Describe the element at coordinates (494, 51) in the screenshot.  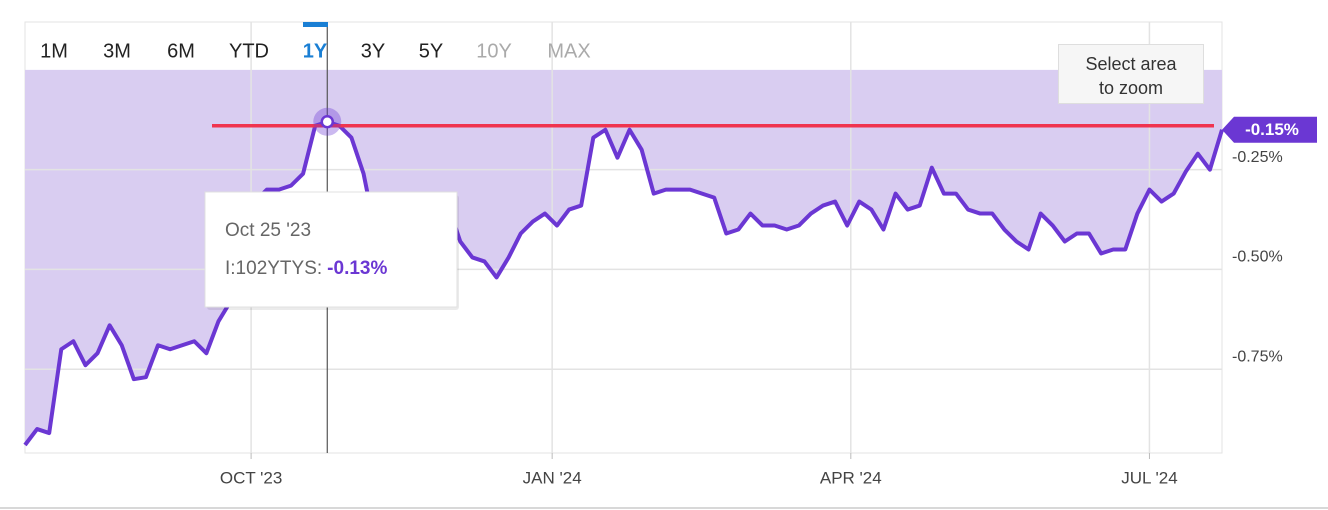
I see `range-button: 10Y` at that location.